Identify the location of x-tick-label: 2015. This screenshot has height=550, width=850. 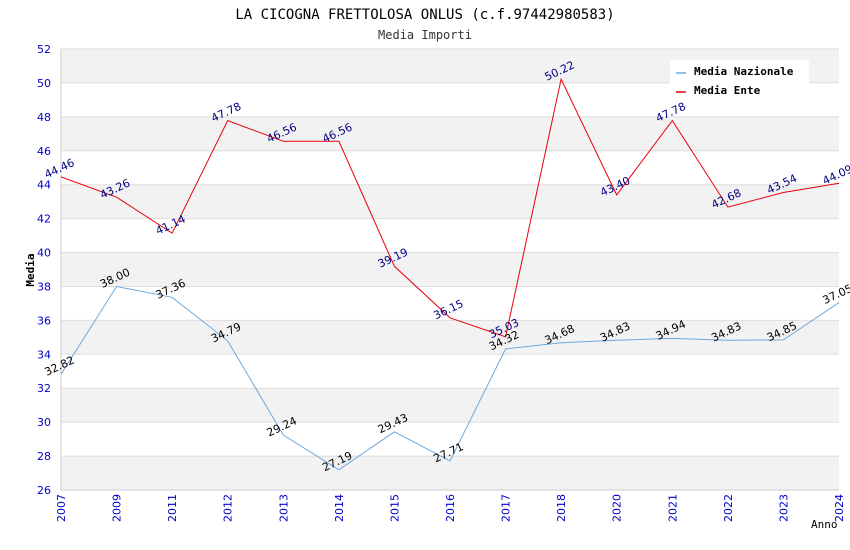
(394, 508).